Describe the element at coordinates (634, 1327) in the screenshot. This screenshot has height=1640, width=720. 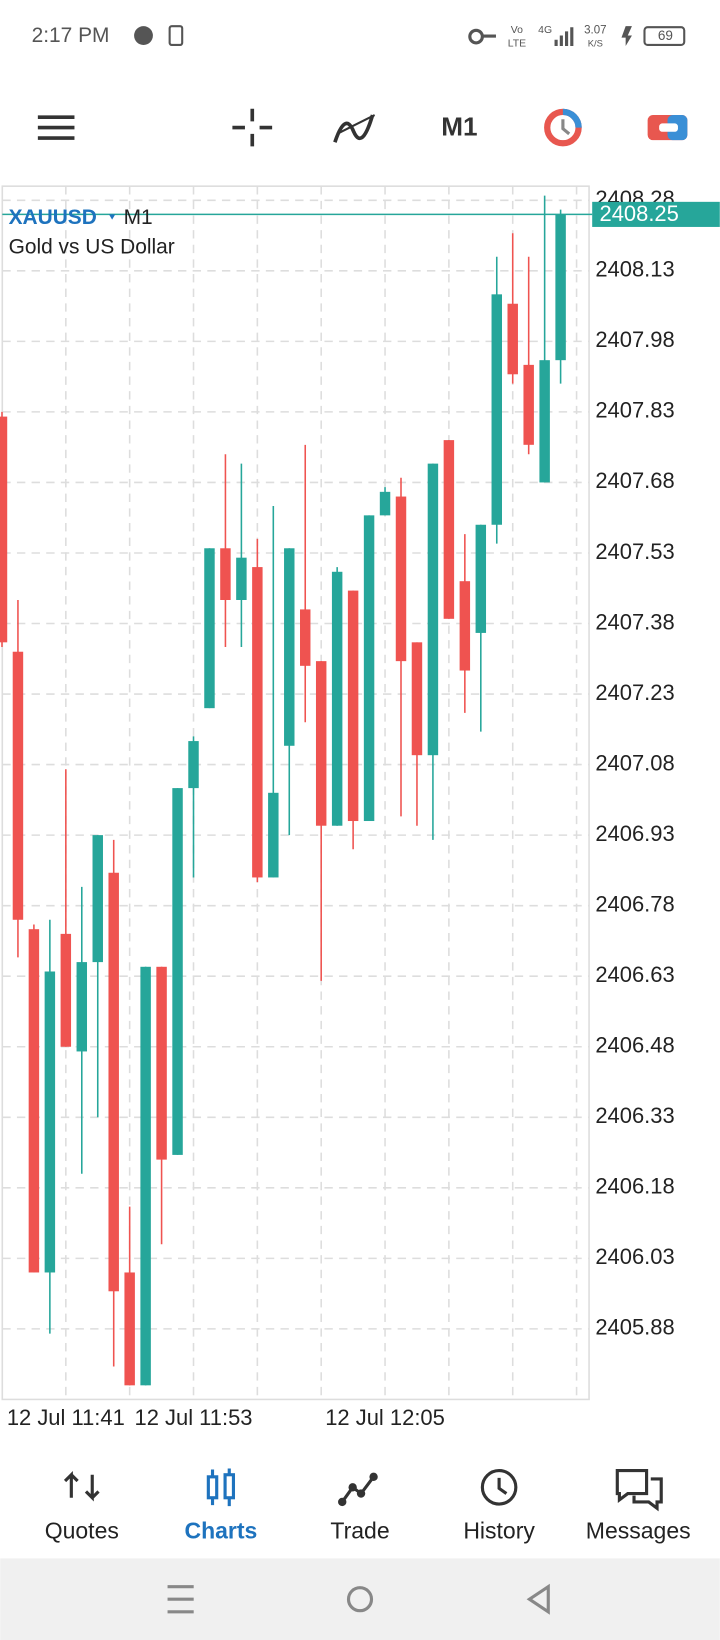
I see `y-tick-label: 2405.88` at that location.